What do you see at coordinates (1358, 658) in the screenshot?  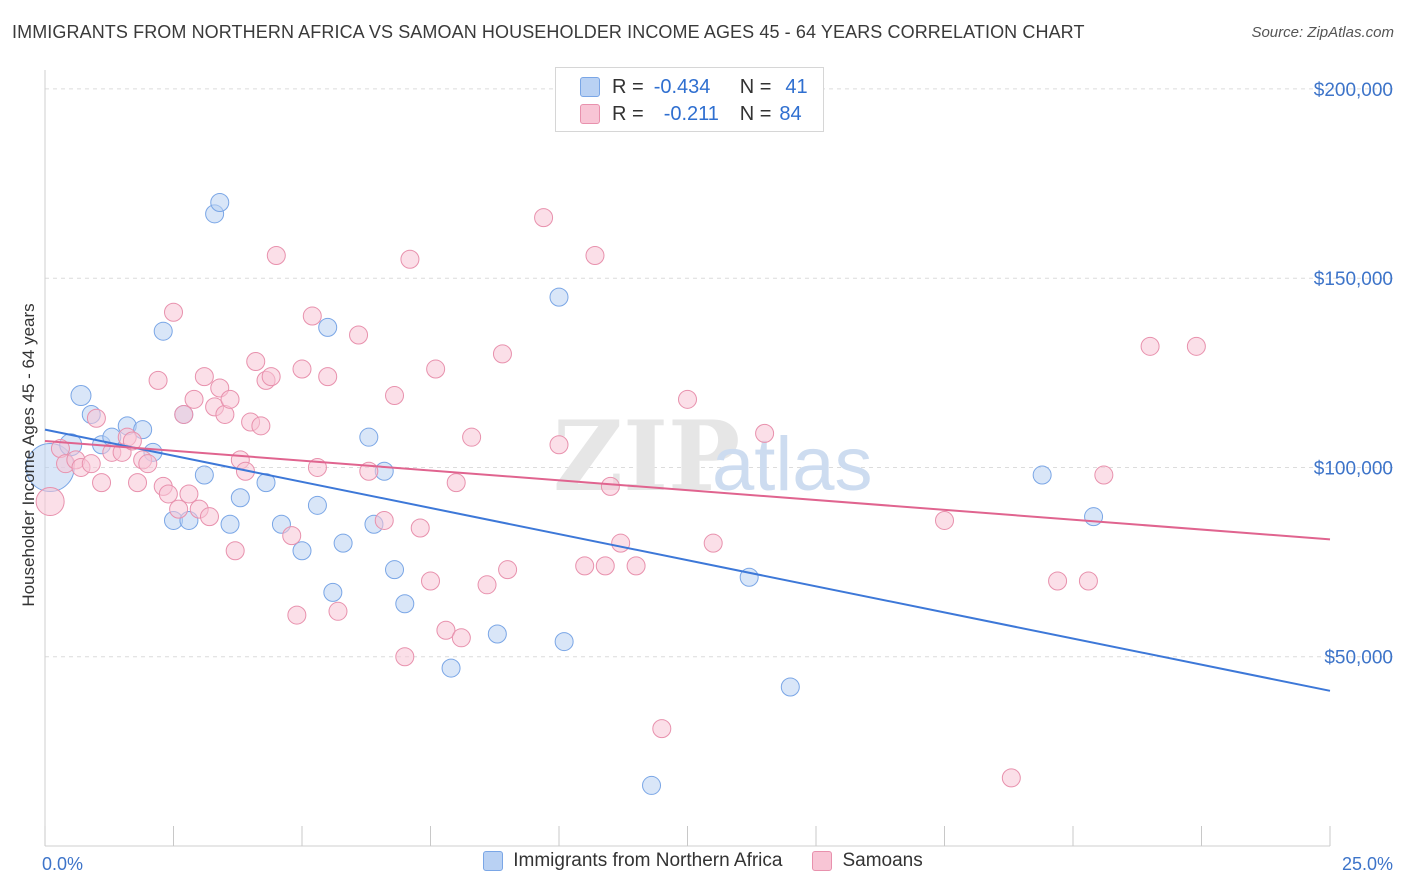 I see `y-tick-label: $50,000` at bounding box center [1358, 658].